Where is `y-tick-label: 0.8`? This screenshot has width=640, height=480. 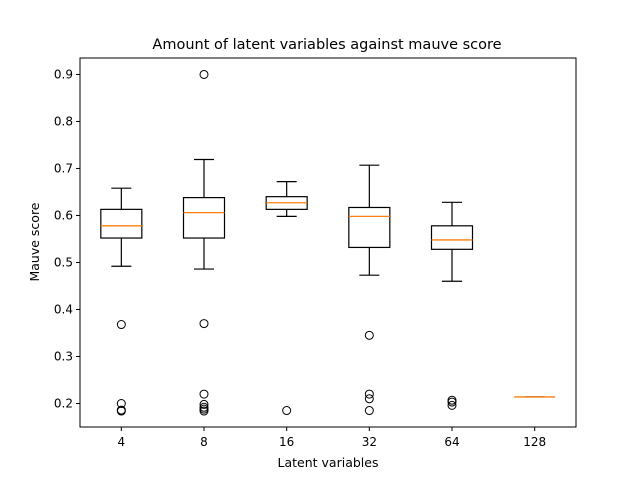 y-tick-label: 0.8 is located at coordinates (63, 121).